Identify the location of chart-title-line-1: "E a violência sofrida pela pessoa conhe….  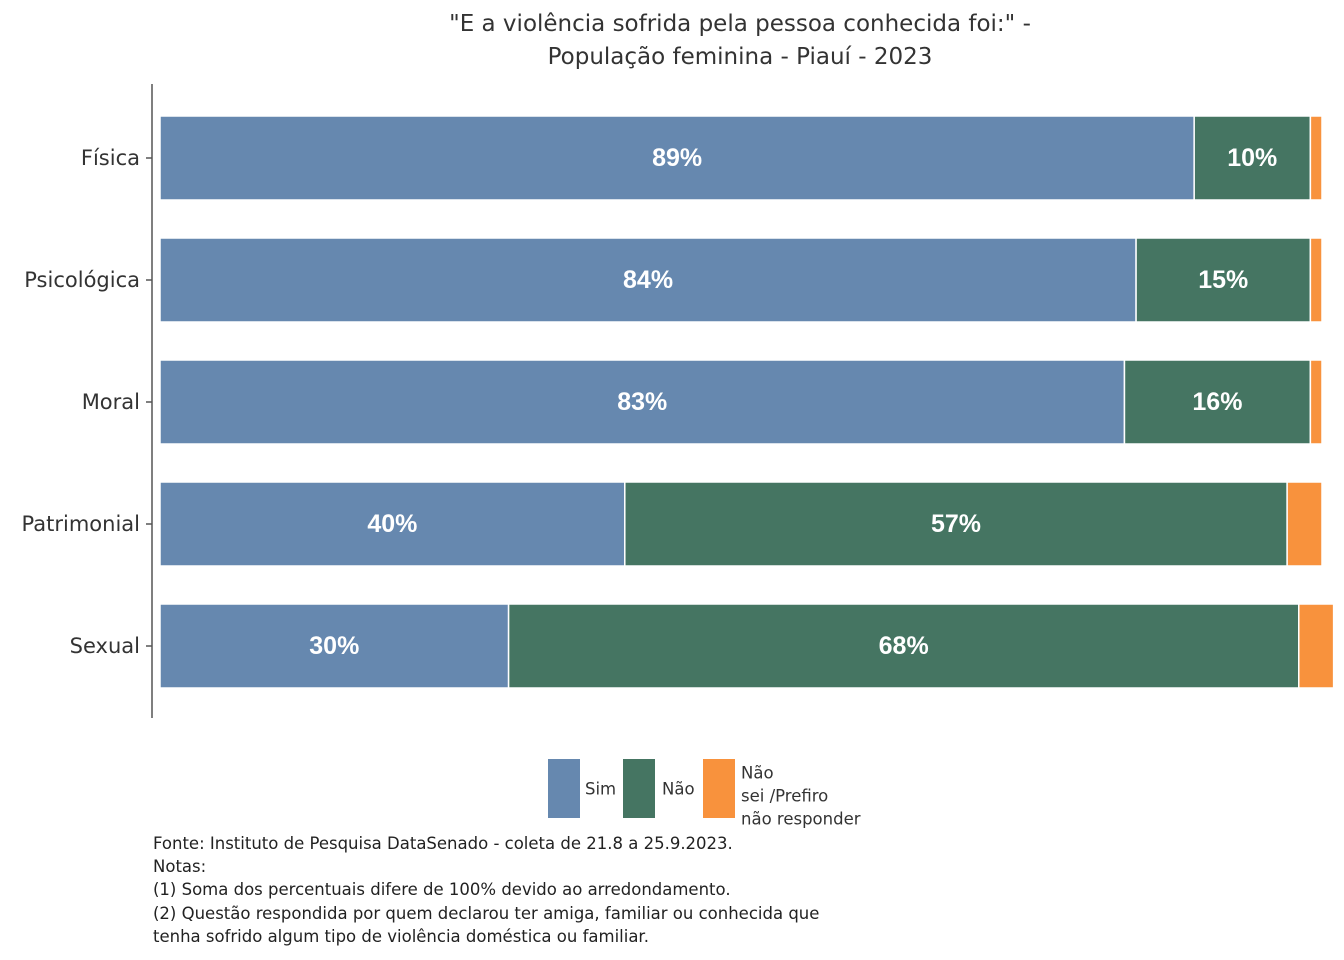
(740, 24).